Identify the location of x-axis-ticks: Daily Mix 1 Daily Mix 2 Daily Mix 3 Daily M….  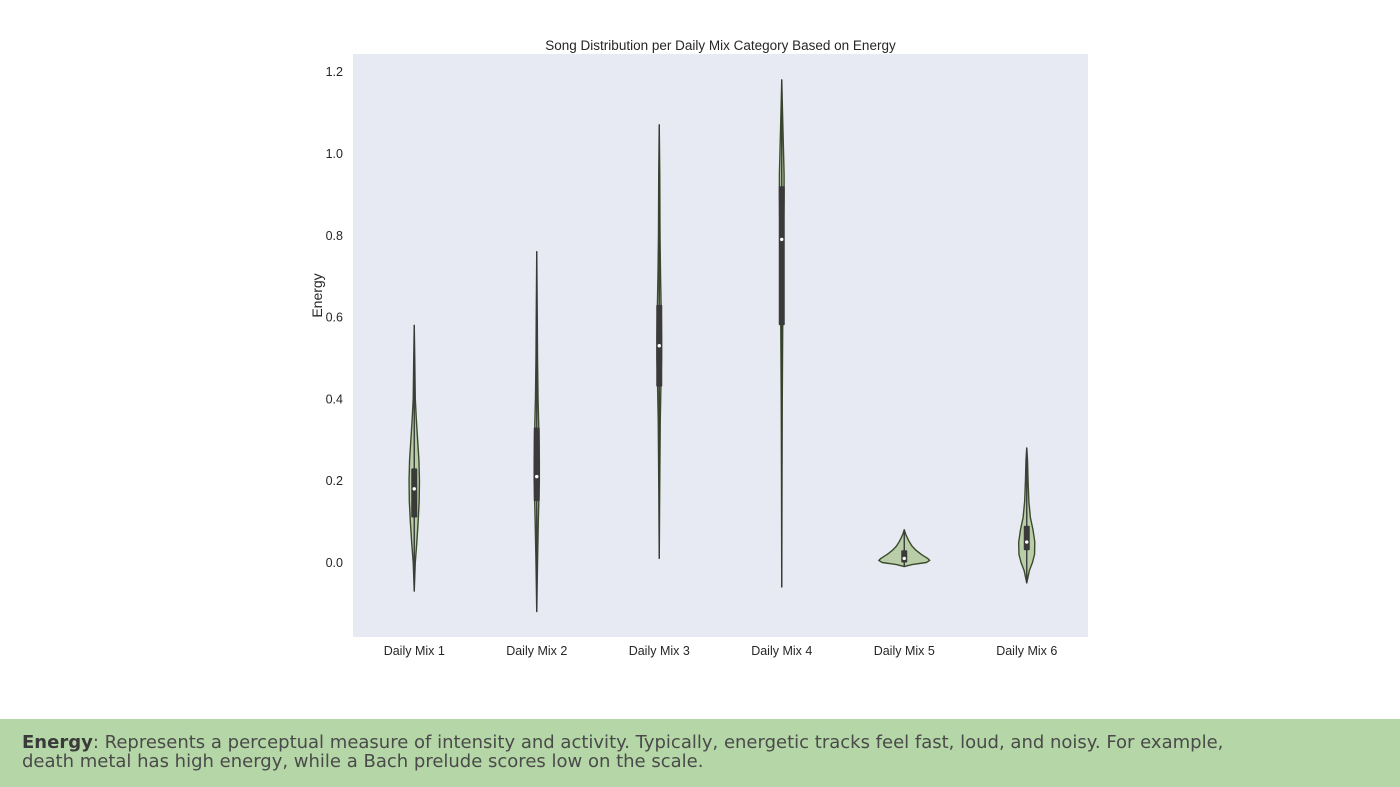
(721, 651).